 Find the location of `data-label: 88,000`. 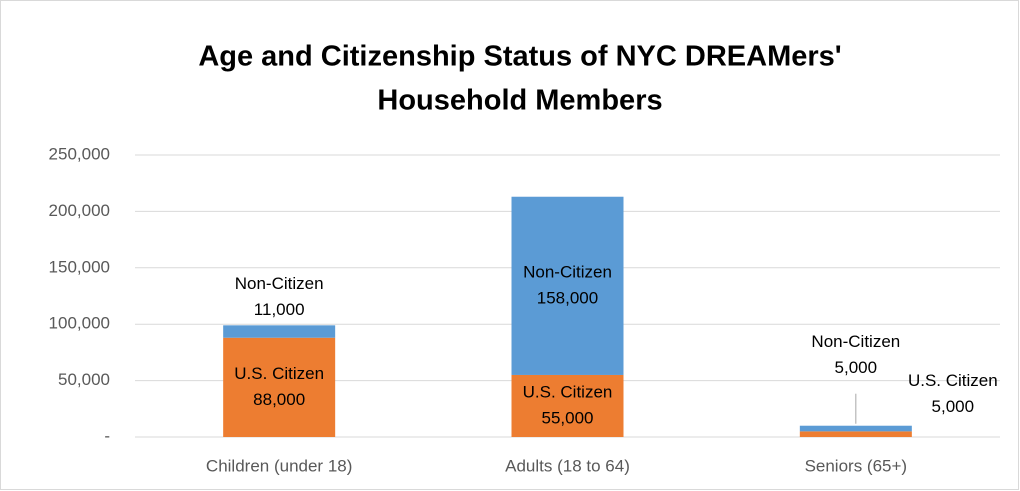

data-label: 88,000 is located at coordinates (279, 399).